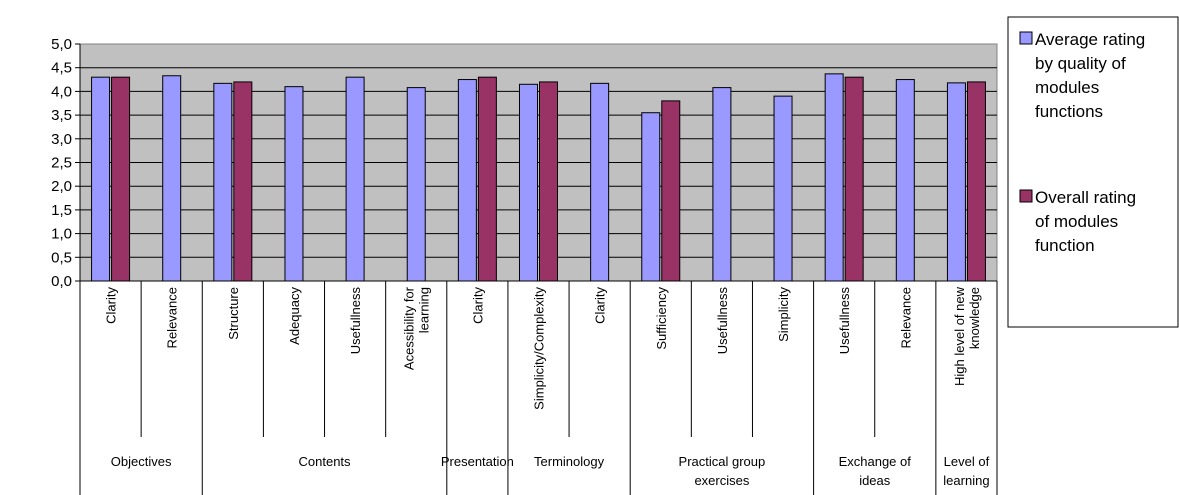  I want to click on y-tick-label: 3,5, so click(61, 115).